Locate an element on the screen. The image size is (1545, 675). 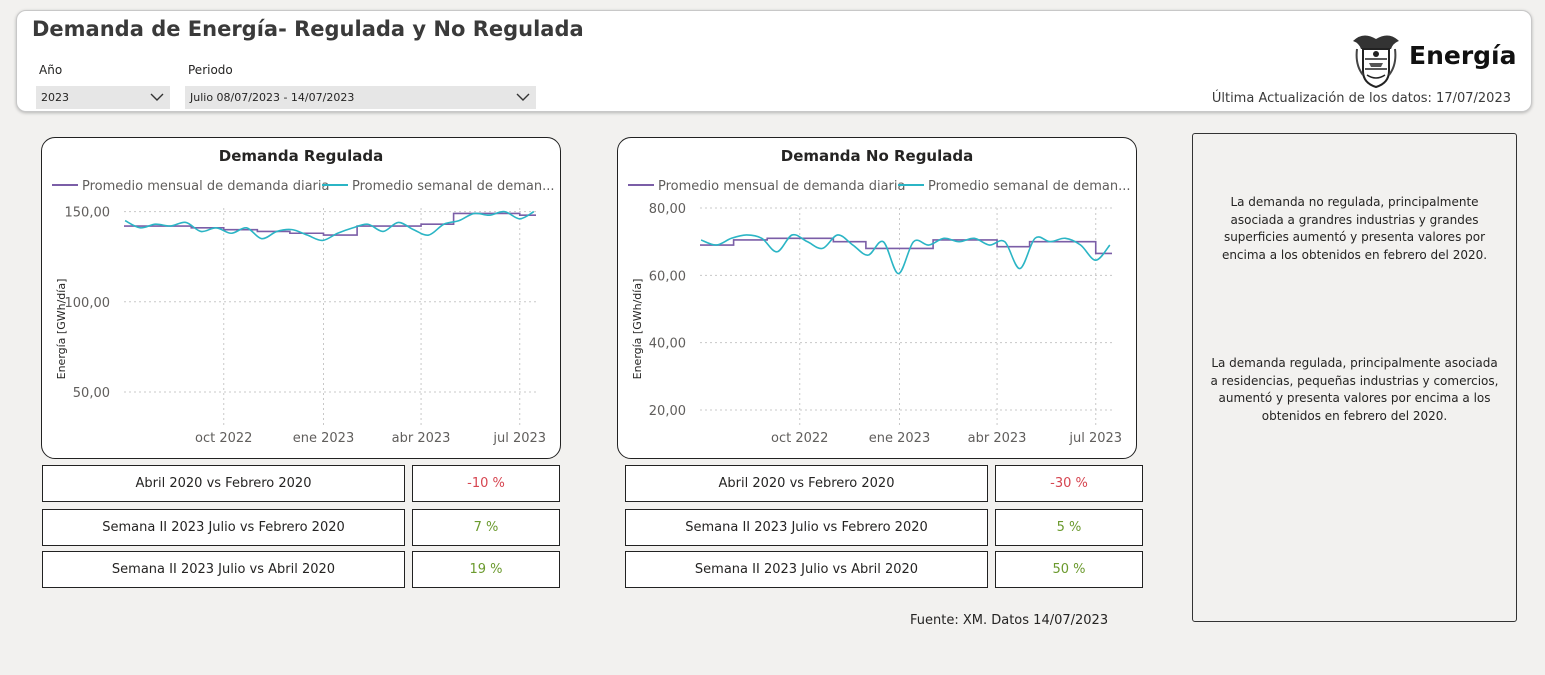
y-tick-label: 20,00 is located at coordinates (667, 411).